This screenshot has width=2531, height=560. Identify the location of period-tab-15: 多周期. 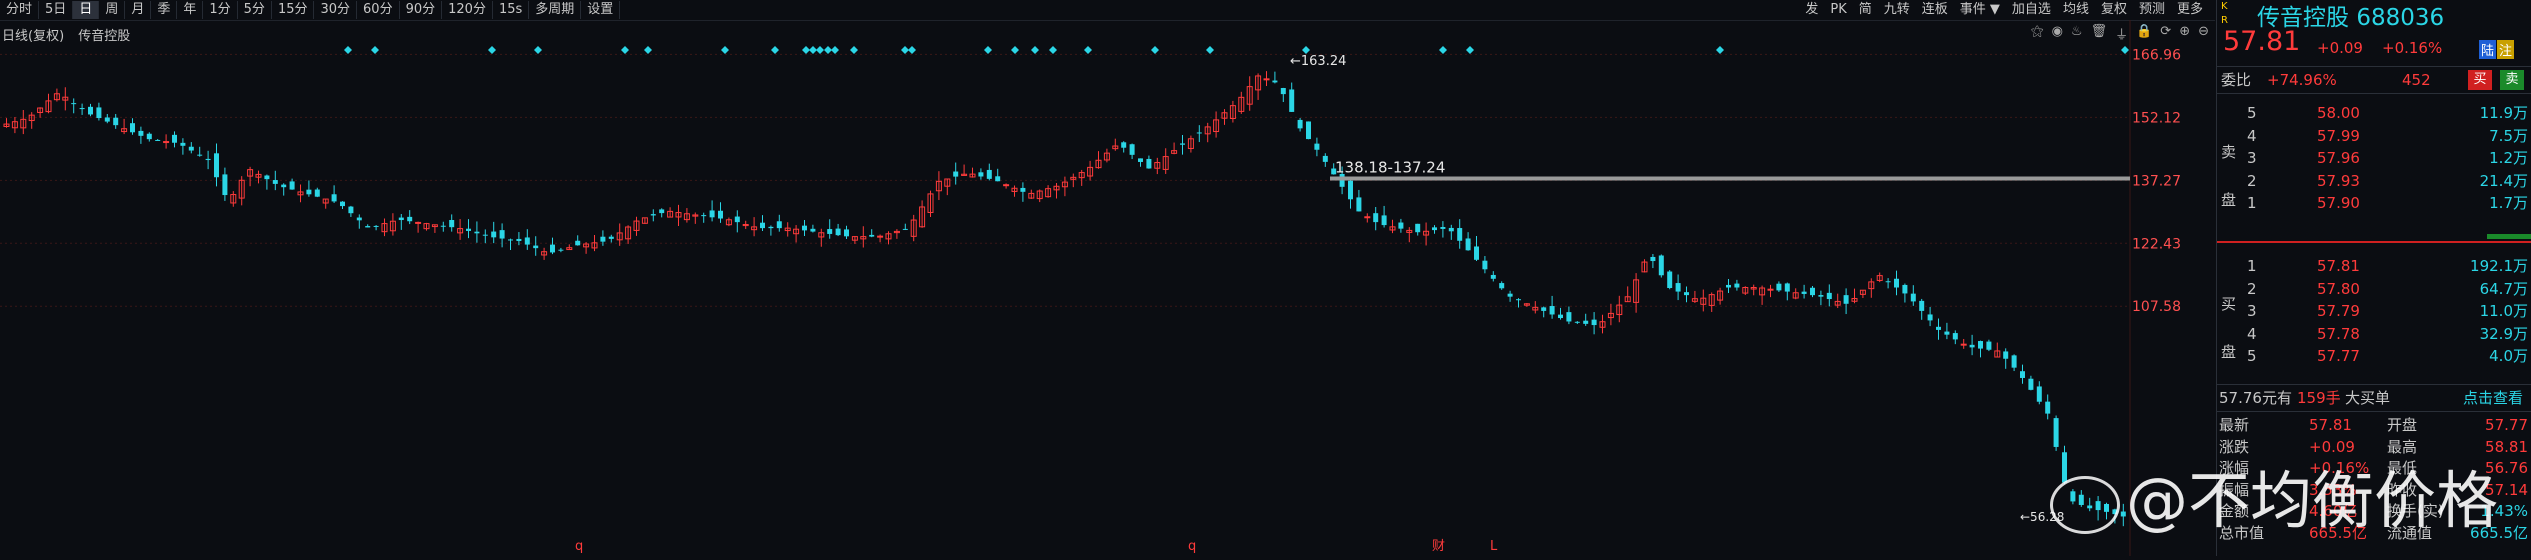
(555, 10).